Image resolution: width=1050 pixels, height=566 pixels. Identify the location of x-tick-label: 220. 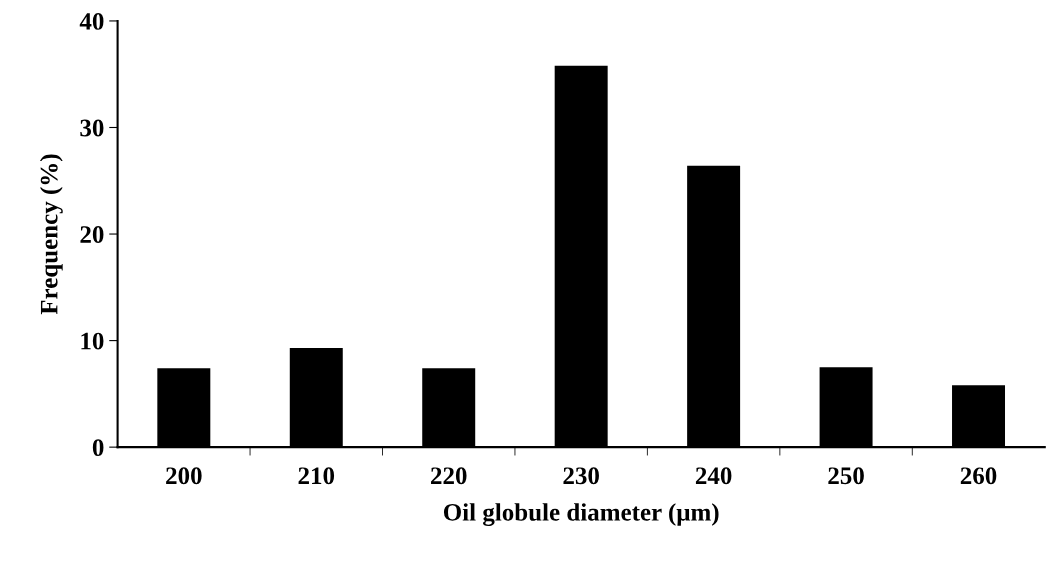
(449, 476).